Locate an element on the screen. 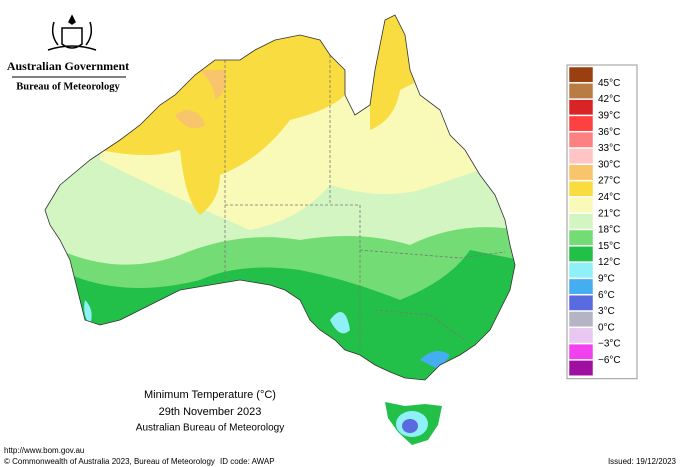 The width and height of the screenshot is (680, 467). legend-label: 6°C is located at coordinates (606, 295).